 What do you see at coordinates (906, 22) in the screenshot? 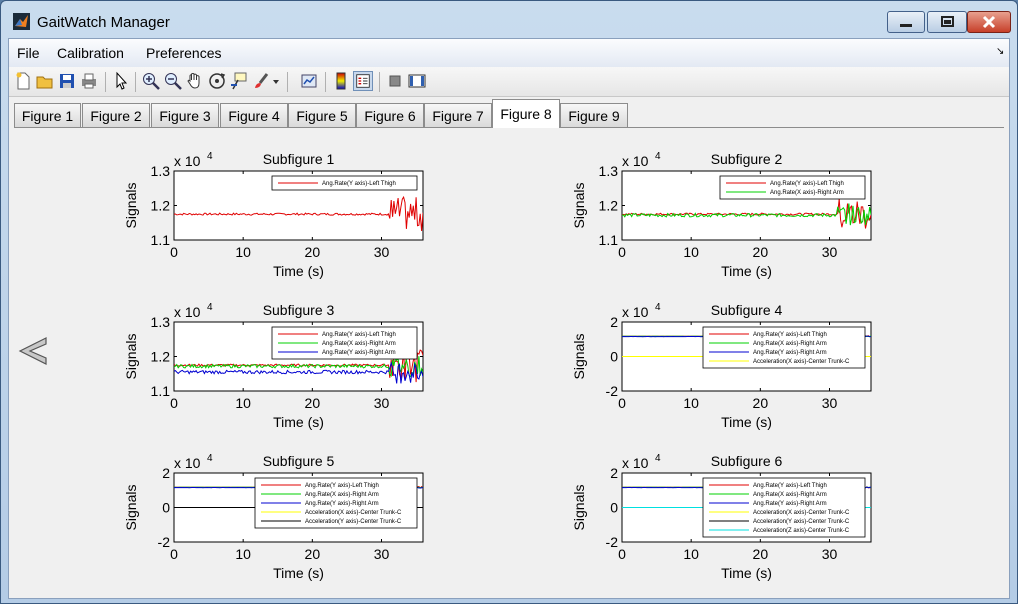
I see `minimize-button` at bounding box center [906, 22].